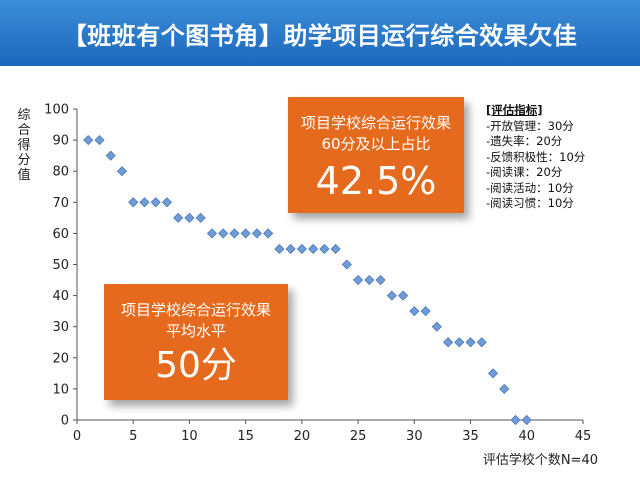 This screenshot has width=640, height=480. What do you see at coordinates (514, 110) in the screenshot?
I see `legend-title: [评估指标]` at bounding box center [514, 110].